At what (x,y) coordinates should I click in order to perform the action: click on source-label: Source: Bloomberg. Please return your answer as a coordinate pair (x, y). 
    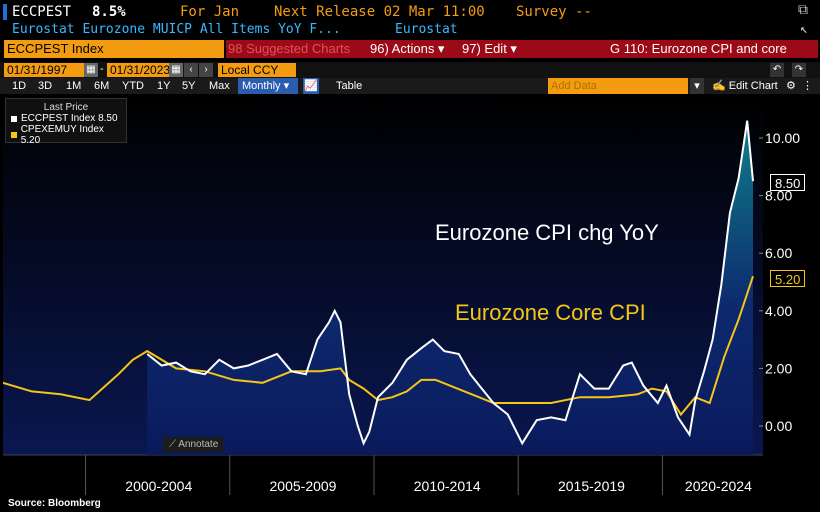
    Looking at the image, I should click on (54, 503).